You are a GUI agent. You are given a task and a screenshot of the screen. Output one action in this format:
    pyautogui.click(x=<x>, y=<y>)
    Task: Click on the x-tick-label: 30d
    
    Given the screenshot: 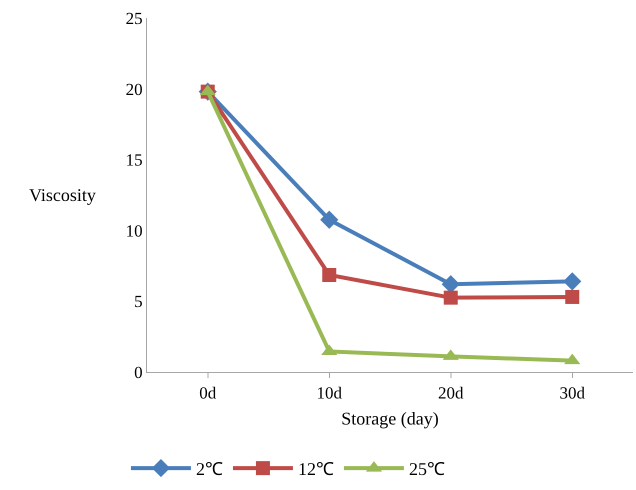 What is the action you would take?
    pyautogui.click(x=573, y=392)
    